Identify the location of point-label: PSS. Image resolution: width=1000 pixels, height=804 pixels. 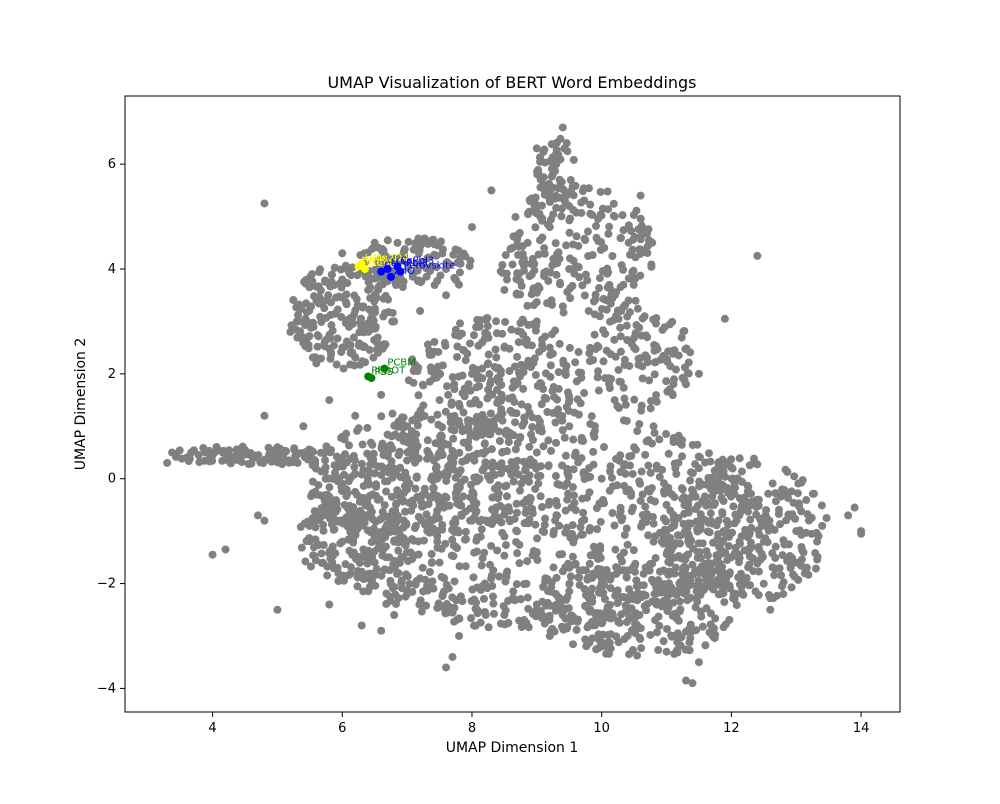
(383, 372).